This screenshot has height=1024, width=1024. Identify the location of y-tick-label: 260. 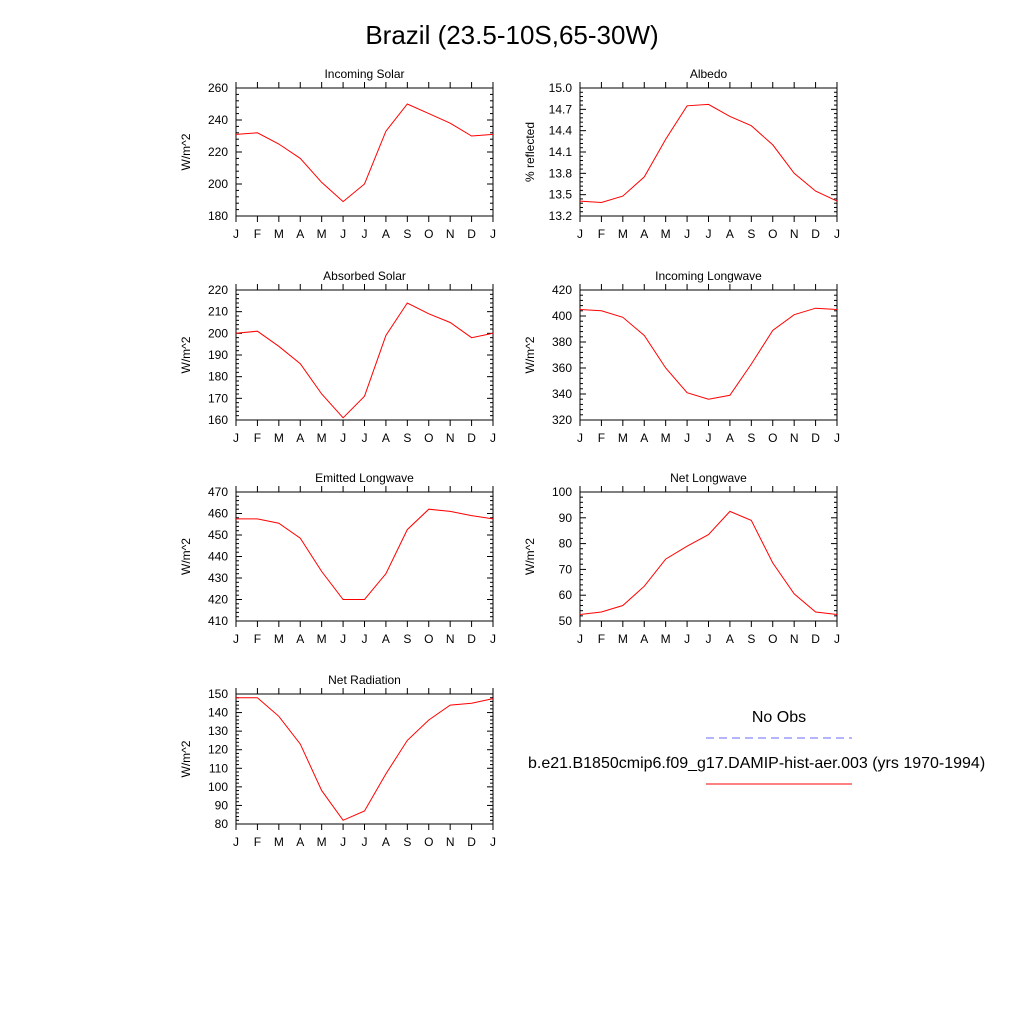
(218, 88).